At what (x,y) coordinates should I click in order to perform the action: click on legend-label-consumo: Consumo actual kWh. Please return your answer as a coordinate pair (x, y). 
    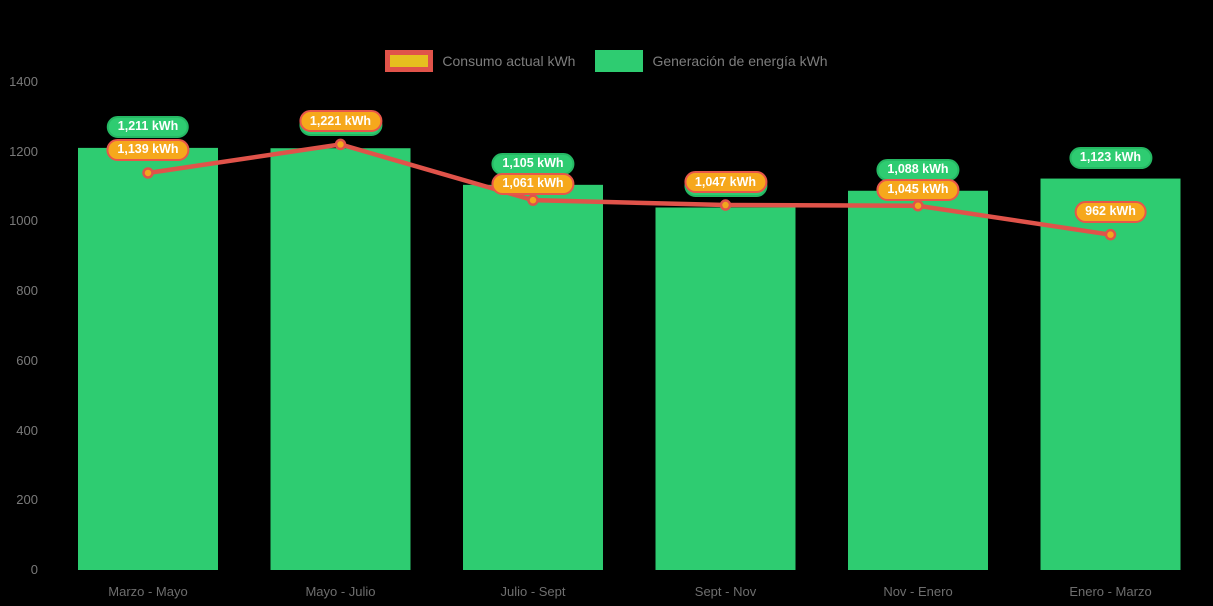
    Looking at the image, I should click on (509, 61).